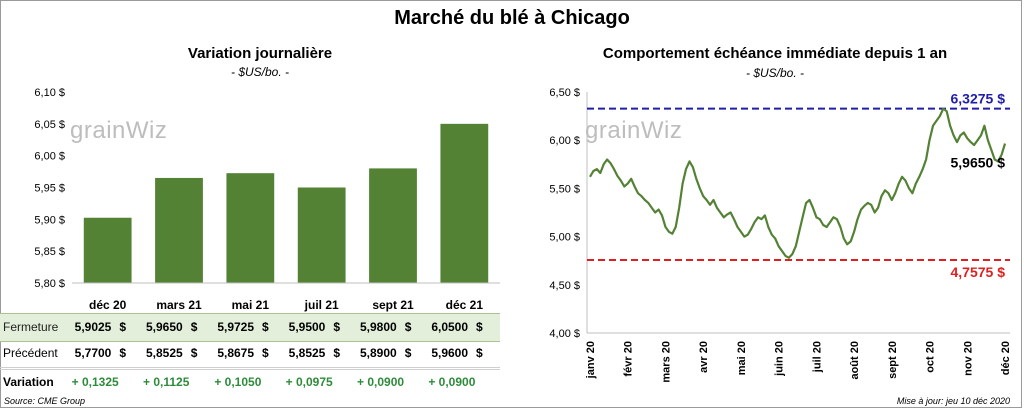 This screenshot has height=410, width=1024. What do you see at coordinates (49, 252) in the screenshot?
I see `y-tick-label: 5,85 $` at bounding box center [49, 252].